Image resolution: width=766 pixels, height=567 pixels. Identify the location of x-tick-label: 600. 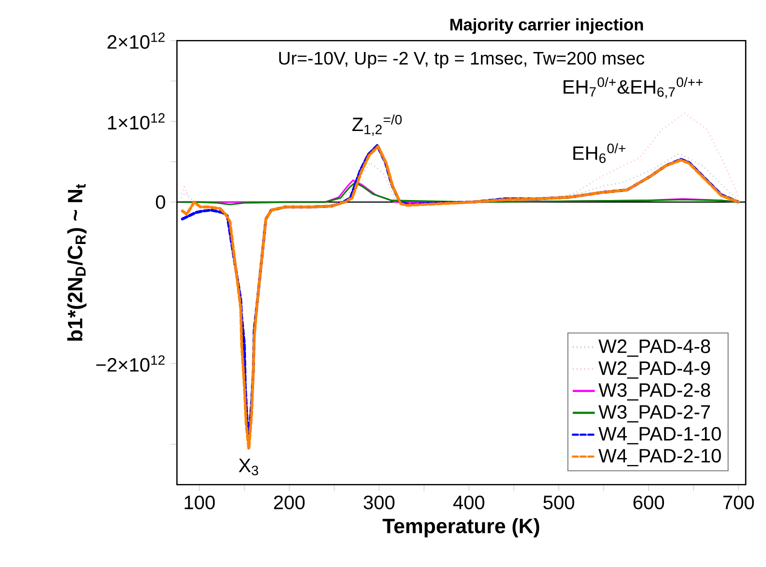
(649, 503).